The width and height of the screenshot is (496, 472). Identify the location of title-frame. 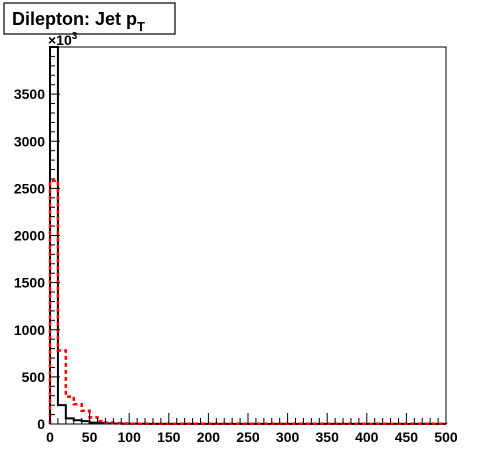
(89, 18).